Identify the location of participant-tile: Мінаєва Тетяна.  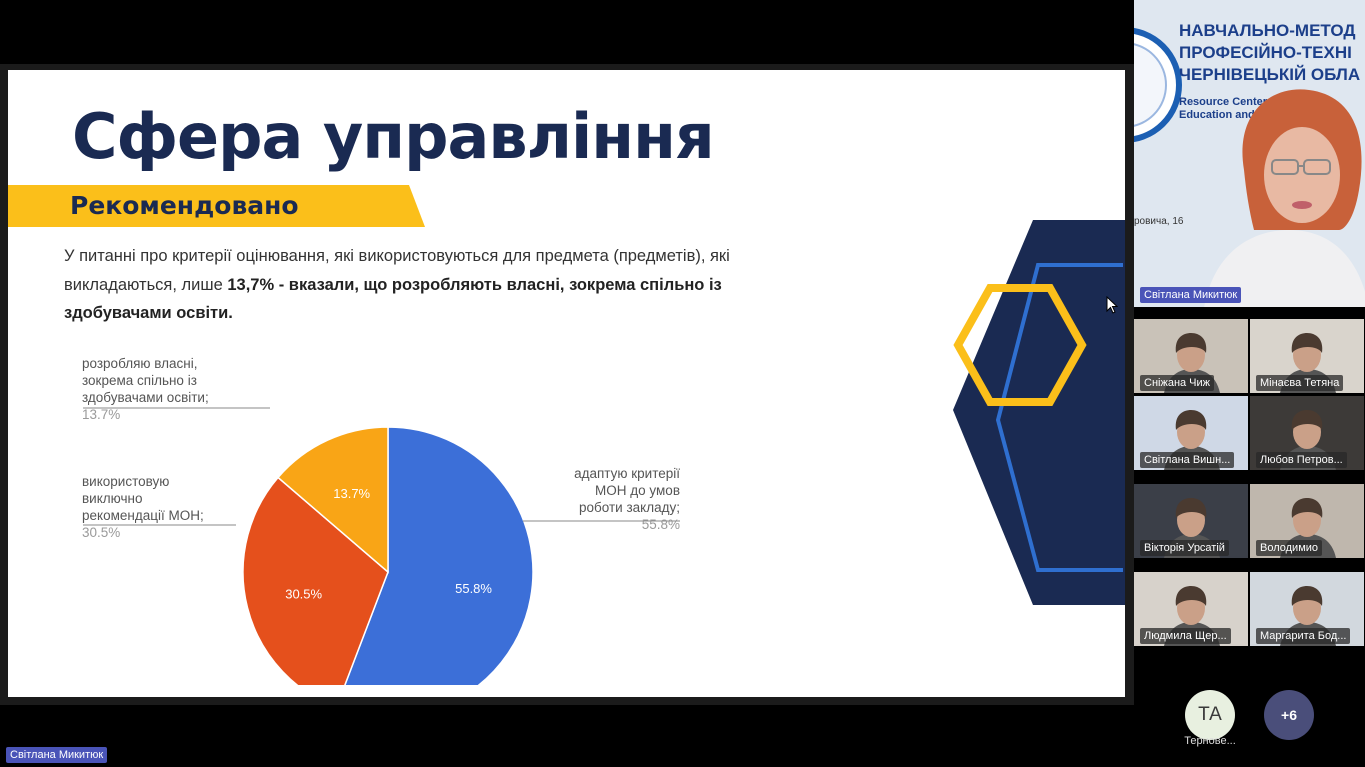
(1307, 356).